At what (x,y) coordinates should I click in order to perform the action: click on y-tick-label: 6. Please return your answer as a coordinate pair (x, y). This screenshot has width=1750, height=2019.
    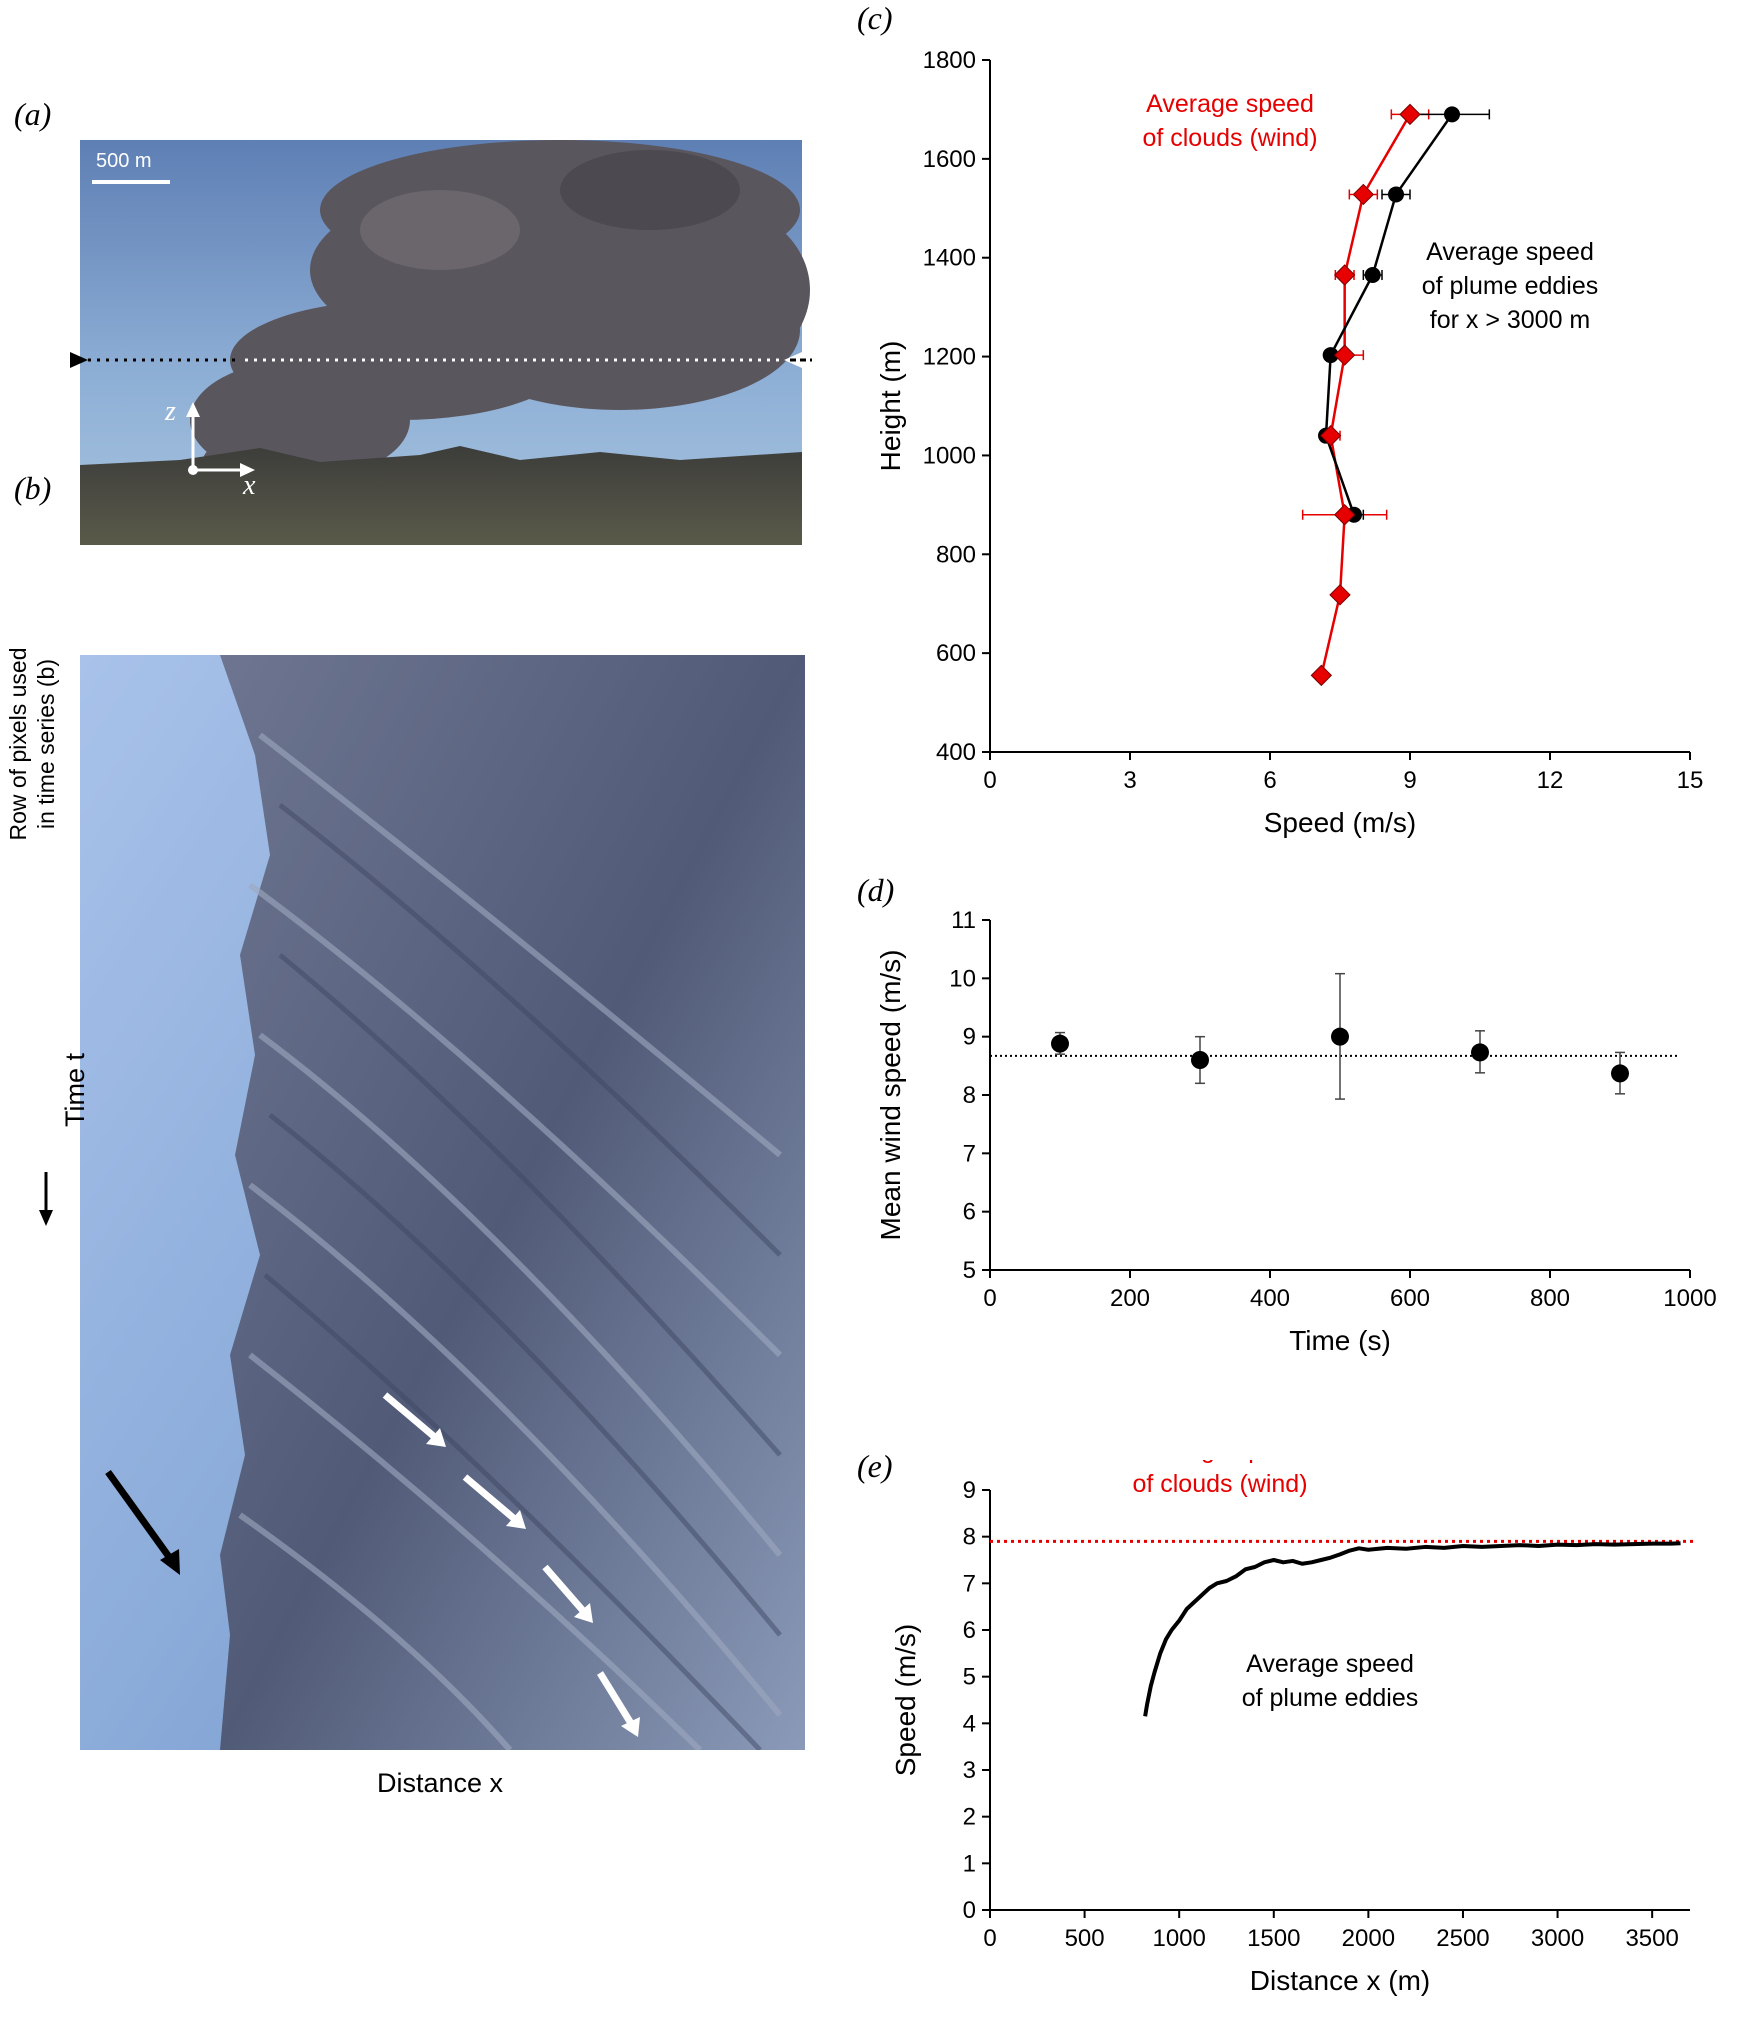
    Looking at the image, I should click on (969, 1630).